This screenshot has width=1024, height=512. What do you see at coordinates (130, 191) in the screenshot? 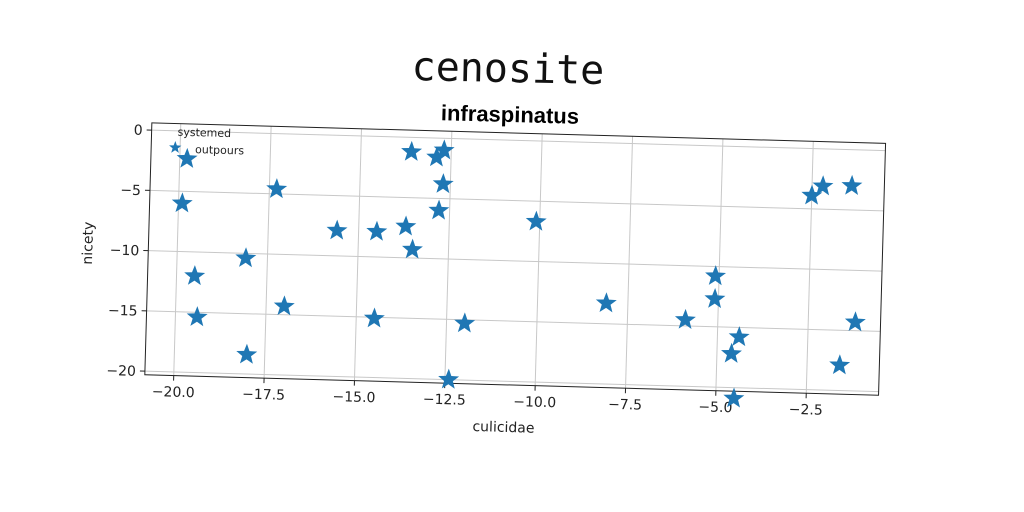
I see `y-tick-label: −5` at bounding box center [130, 191].